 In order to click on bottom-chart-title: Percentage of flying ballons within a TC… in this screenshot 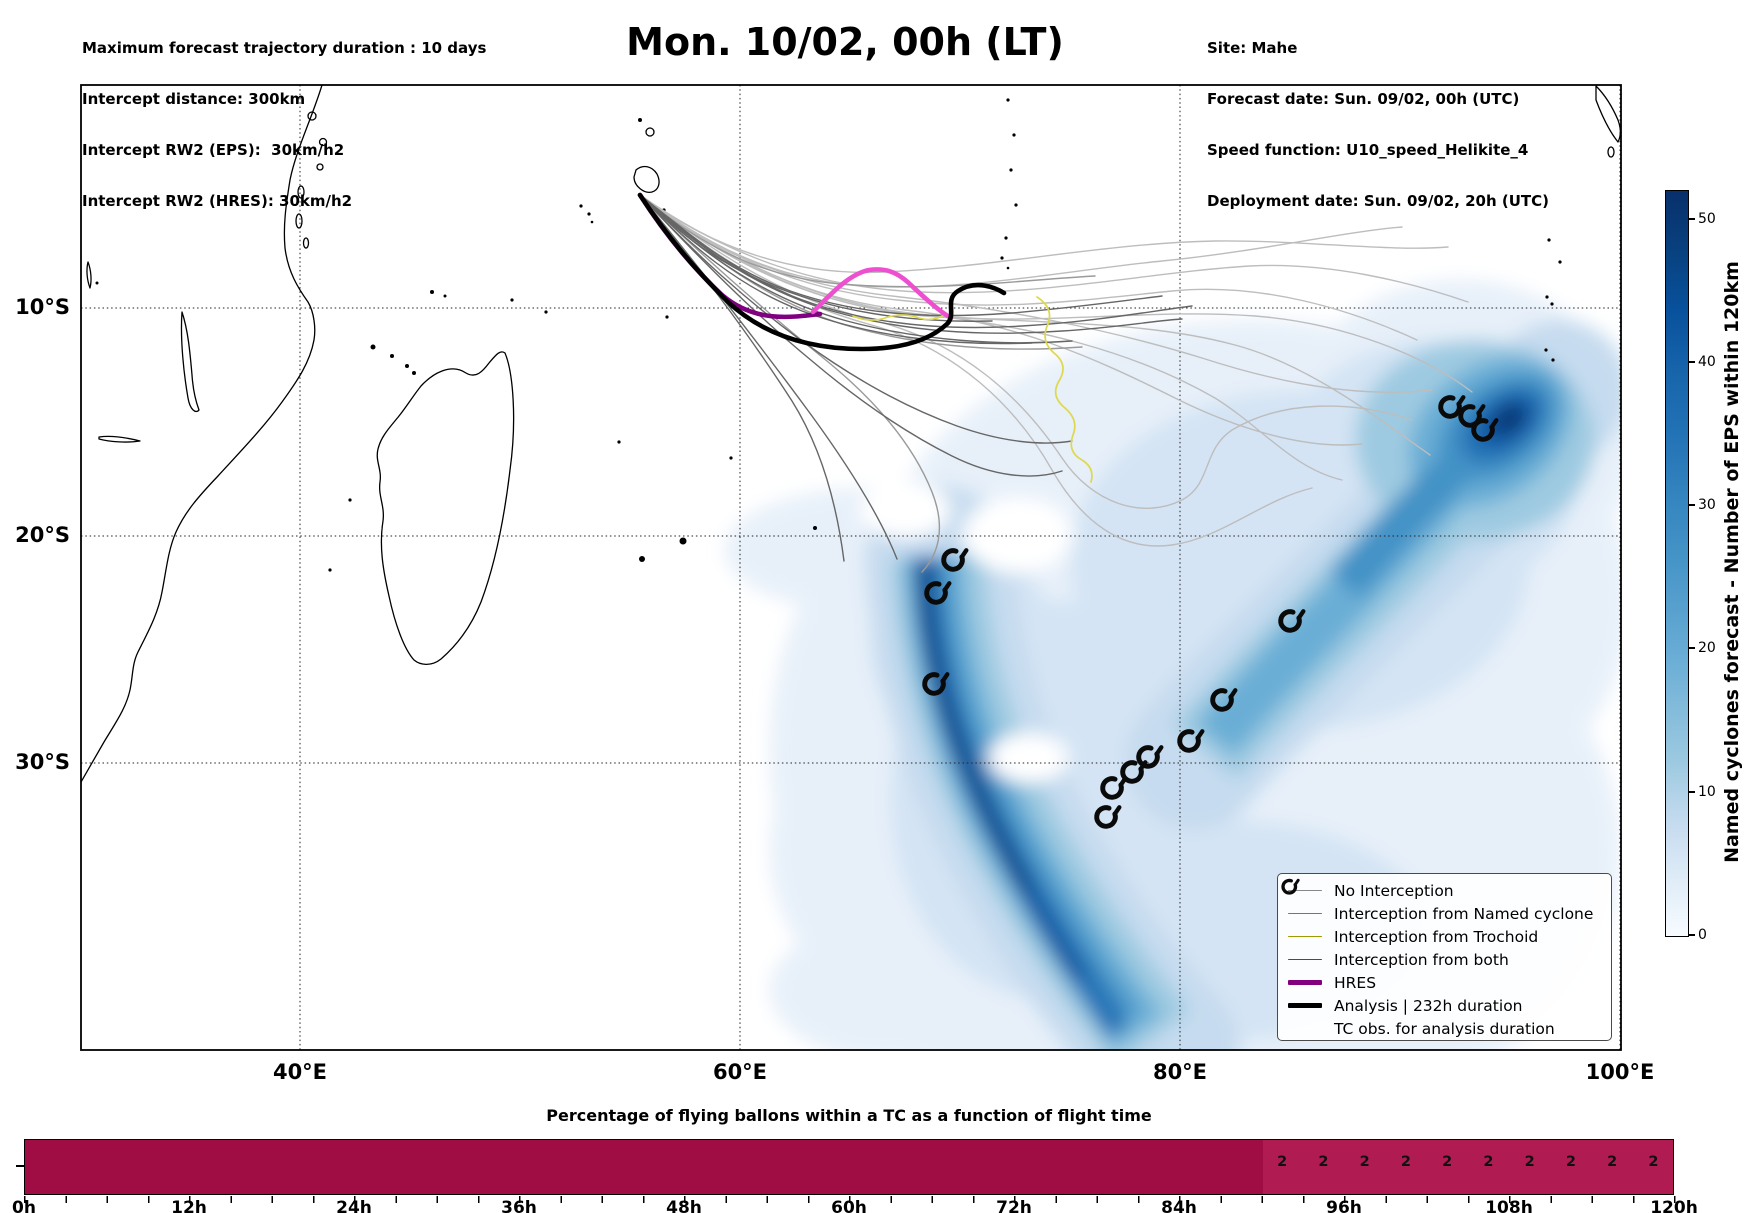, I will do `click(849, 1115)`.